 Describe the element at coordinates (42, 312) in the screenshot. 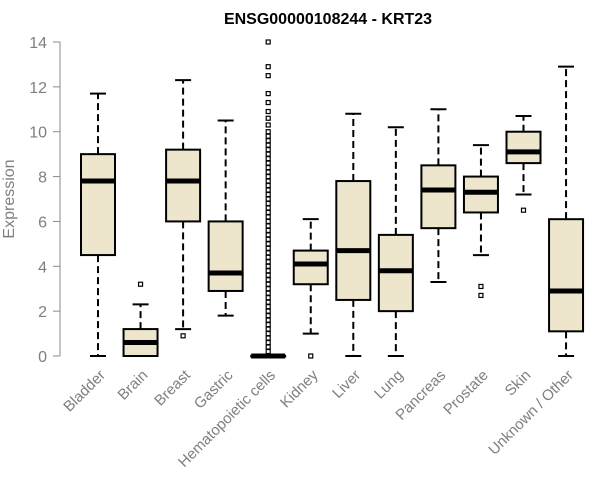

I see `y-tick-label: 2` at that location.